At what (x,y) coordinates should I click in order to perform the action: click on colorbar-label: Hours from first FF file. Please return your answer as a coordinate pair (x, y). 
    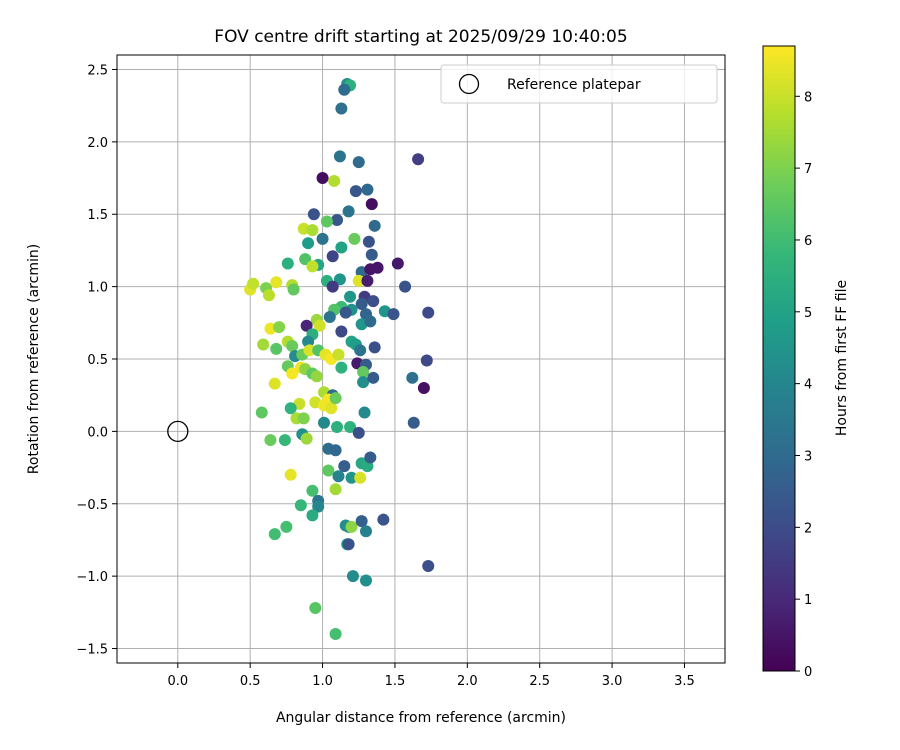
    Looking at the image, I should click on (842, 358).